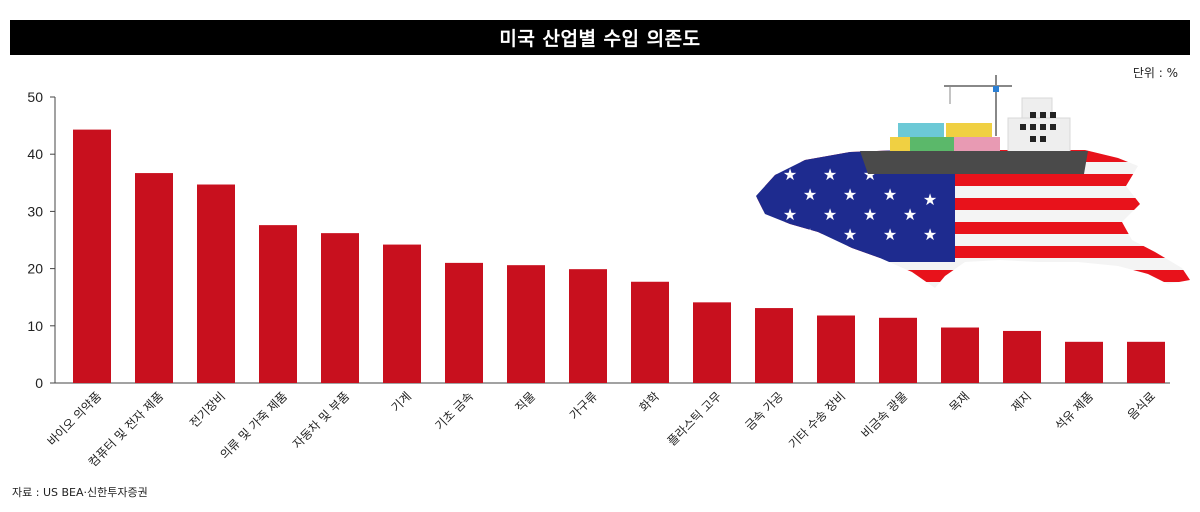  I want to click on x-tick-label: 직물, so click(526, 402).